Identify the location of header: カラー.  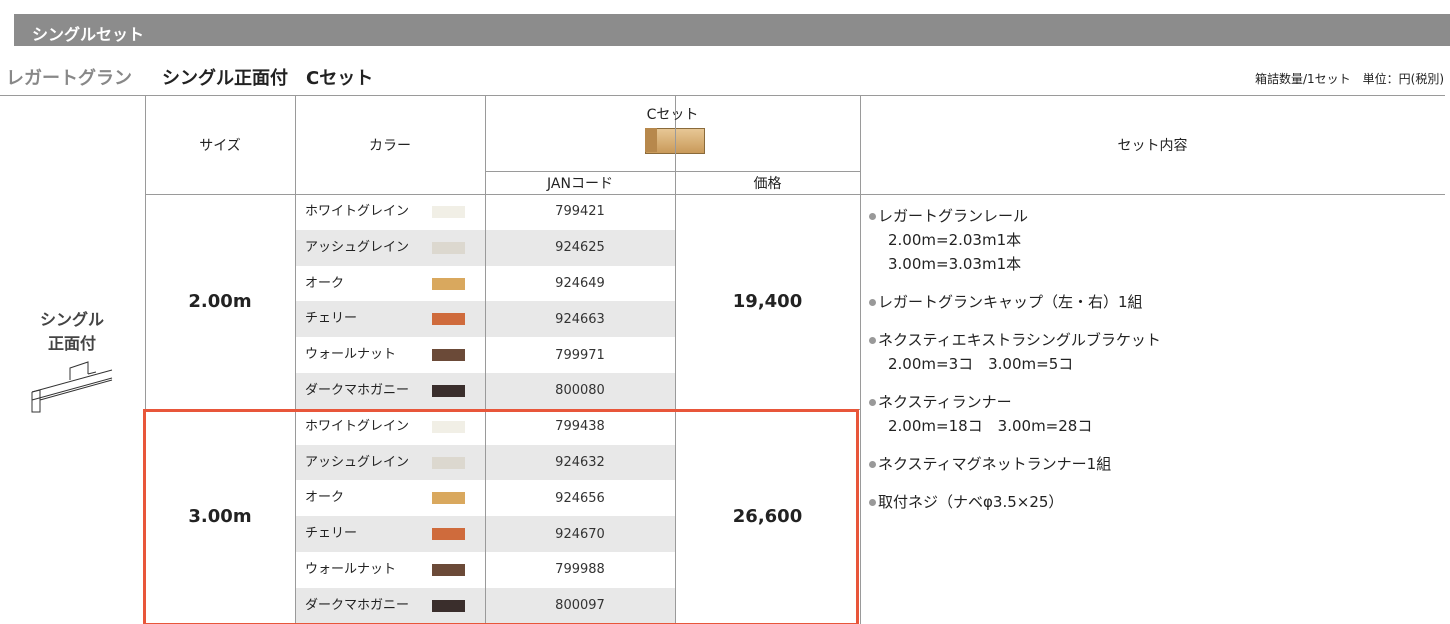
(390, 146).